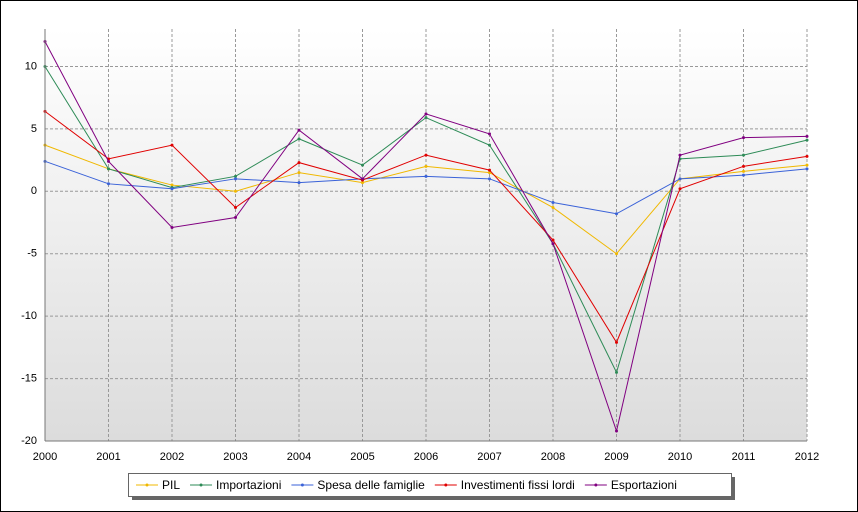  What do you see at coordinates (807, 457) in the screenshot?
I see `x-tick-label: 2012` at bounding box center [807, 457].